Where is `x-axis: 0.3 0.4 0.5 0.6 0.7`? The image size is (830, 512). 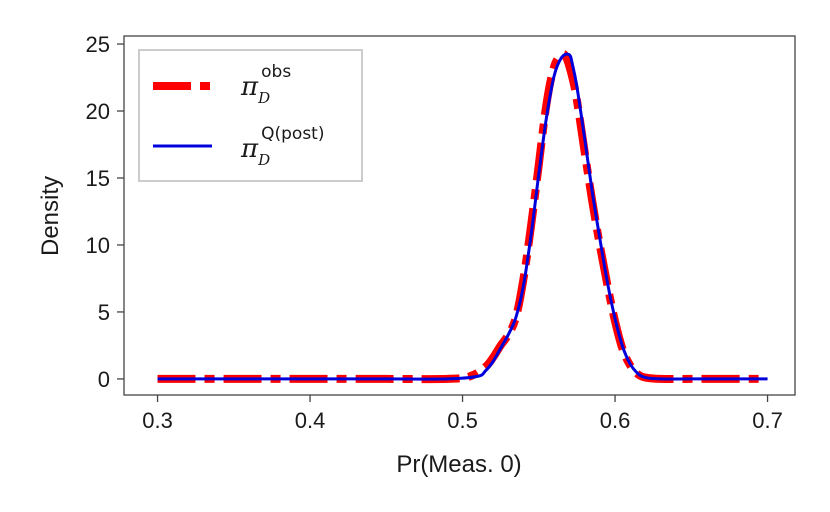 x-axis: 0.3 0.4 0.5 0.6 0.7 is located at coordinates (462, 414).